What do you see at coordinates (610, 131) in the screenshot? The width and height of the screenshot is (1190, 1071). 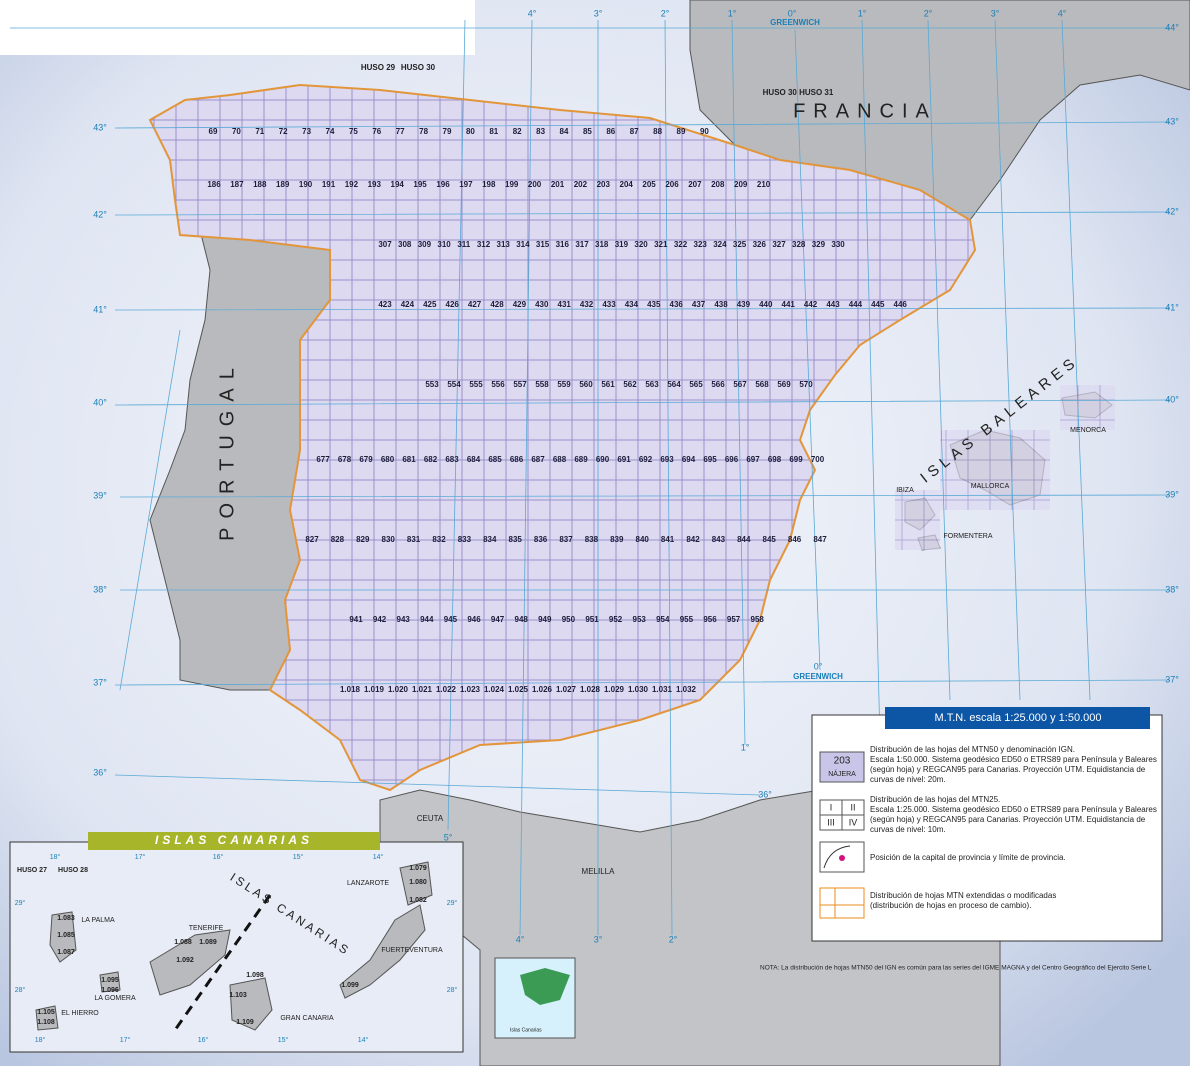 I see `sheet-number: 86` at bounding box center [610, 131].